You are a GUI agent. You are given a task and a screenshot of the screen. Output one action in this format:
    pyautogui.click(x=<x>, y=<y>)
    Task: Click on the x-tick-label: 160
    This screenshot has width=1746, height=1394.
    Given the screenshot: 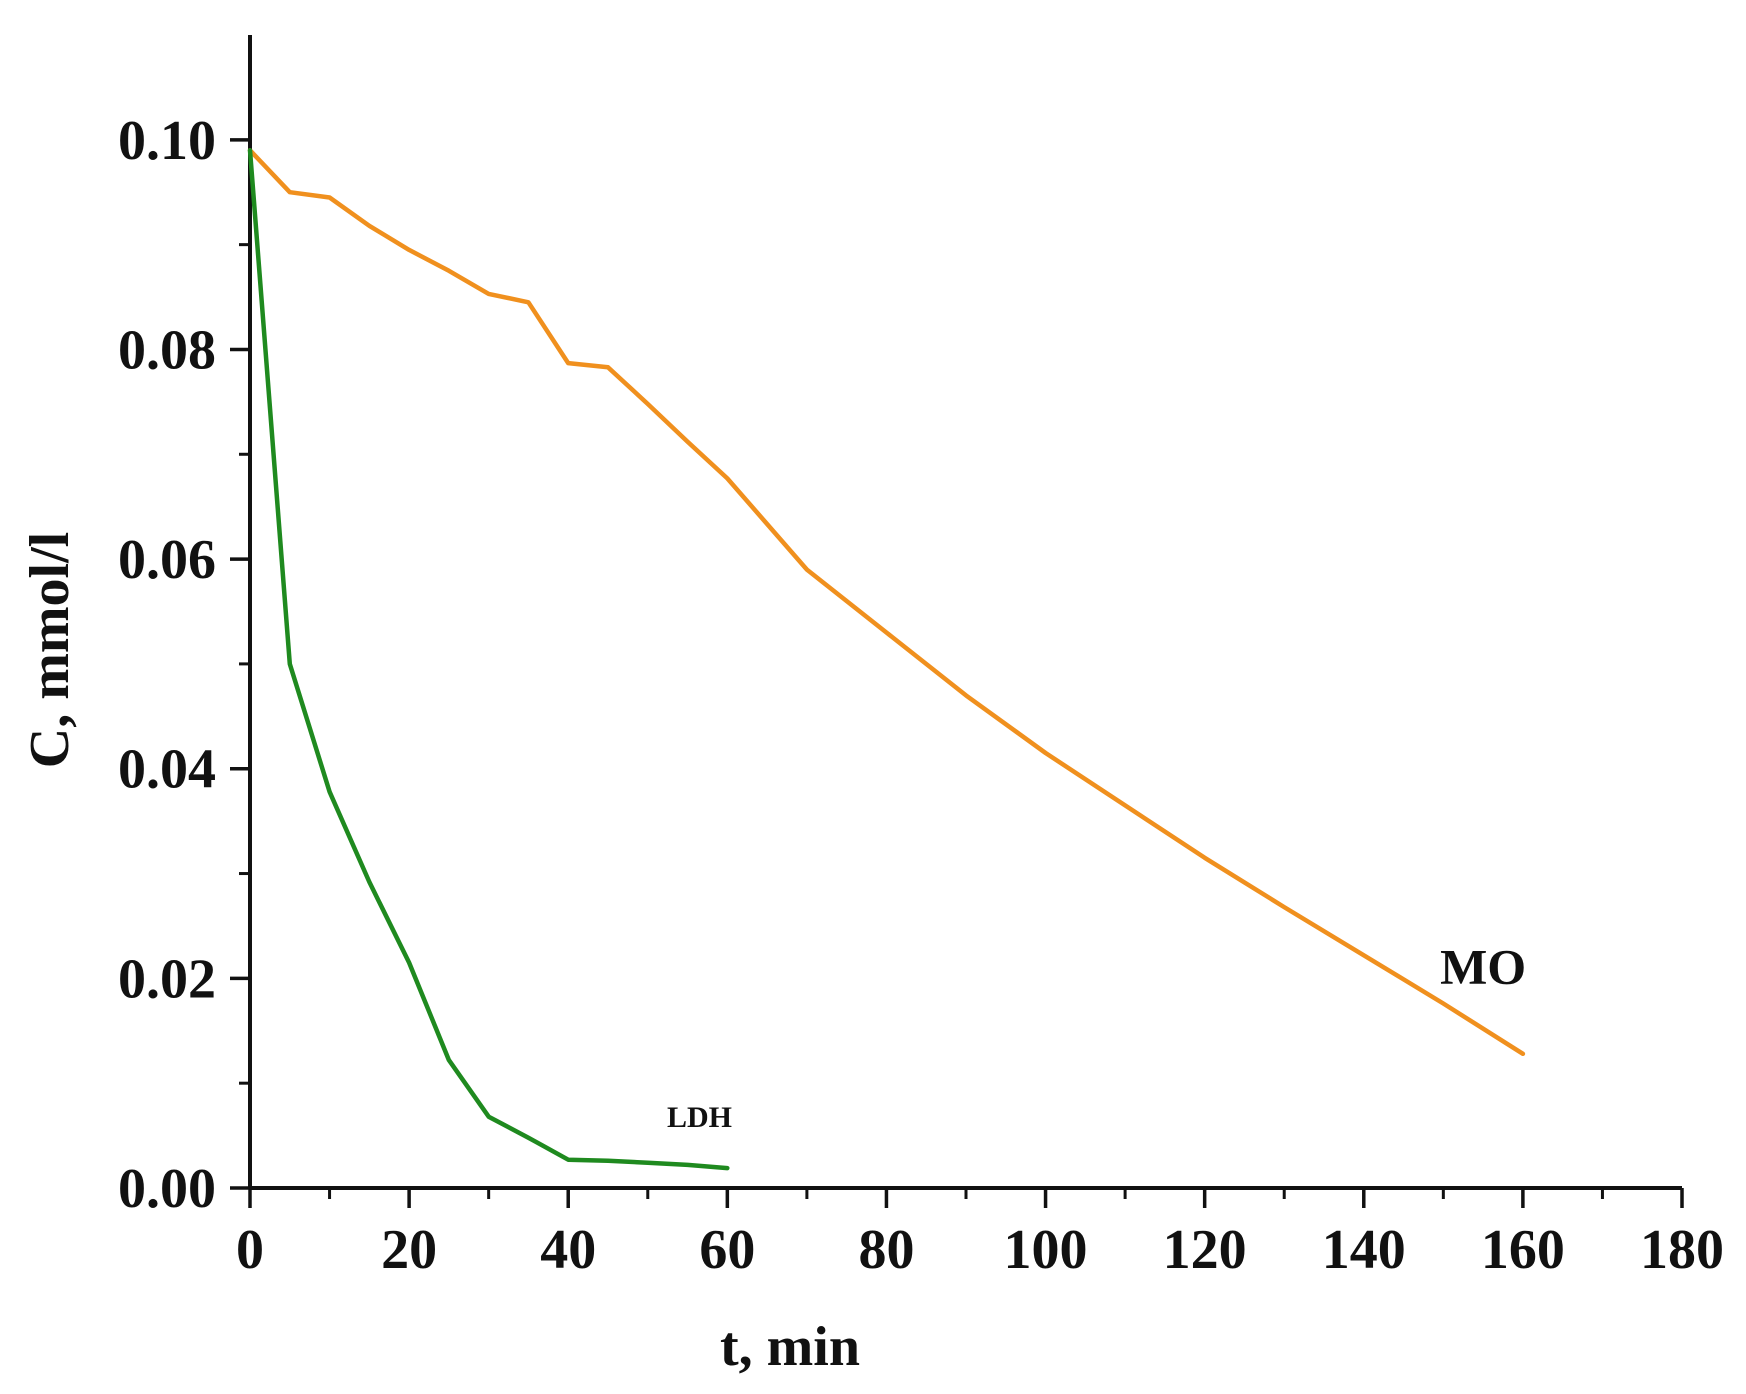 What is the action you would take?
    pyautogui.click(x=1523, y=1250)
    